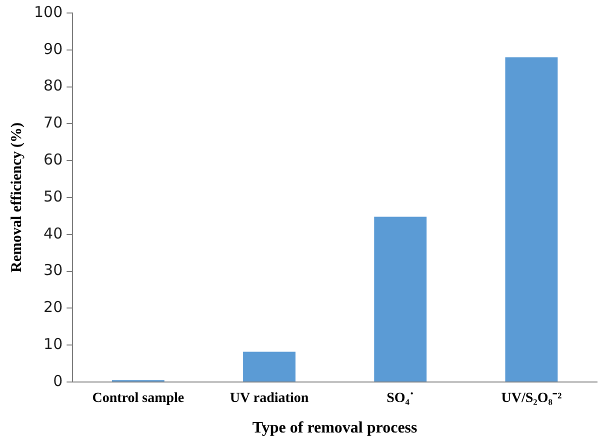  I want to click on x-tick-label: UV/S₂O₈⁻², so click(531, 398).